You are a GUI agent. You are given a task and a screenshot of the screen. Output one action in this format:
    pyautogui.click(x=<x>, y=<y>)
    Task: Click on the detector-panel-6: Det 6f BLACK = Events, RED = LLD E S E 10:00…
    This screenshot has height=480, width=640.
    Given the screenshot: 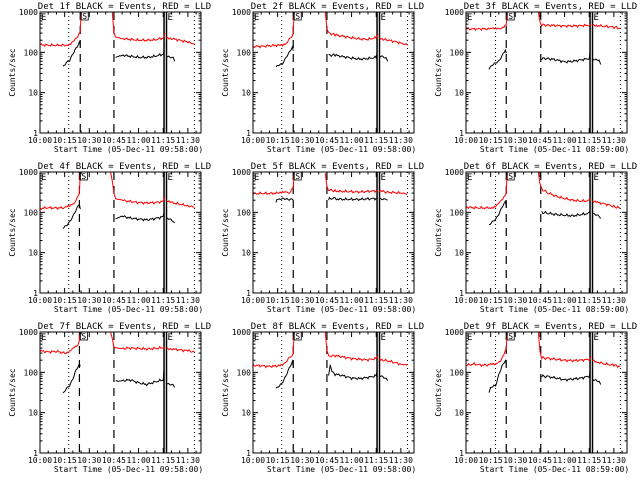 What is the action you would take?
    pyautogui.click(x=532, y=240)
    